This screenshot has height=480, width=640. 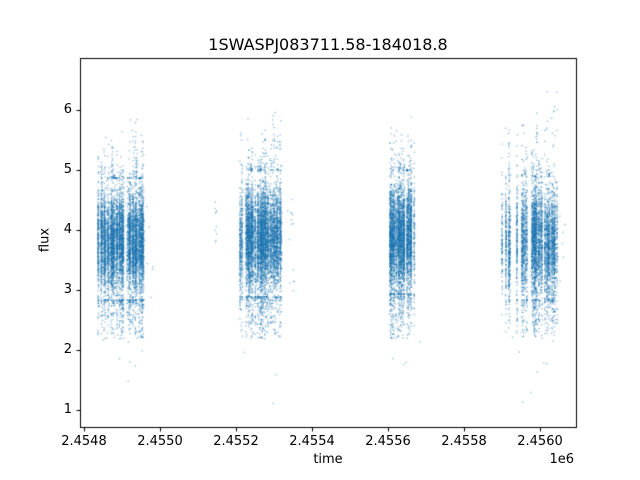 What do you see at coordinates (561, 459) in the screenshot?
I see `x-axis-offset-text: 1e6` at bounding box center [561, 459].